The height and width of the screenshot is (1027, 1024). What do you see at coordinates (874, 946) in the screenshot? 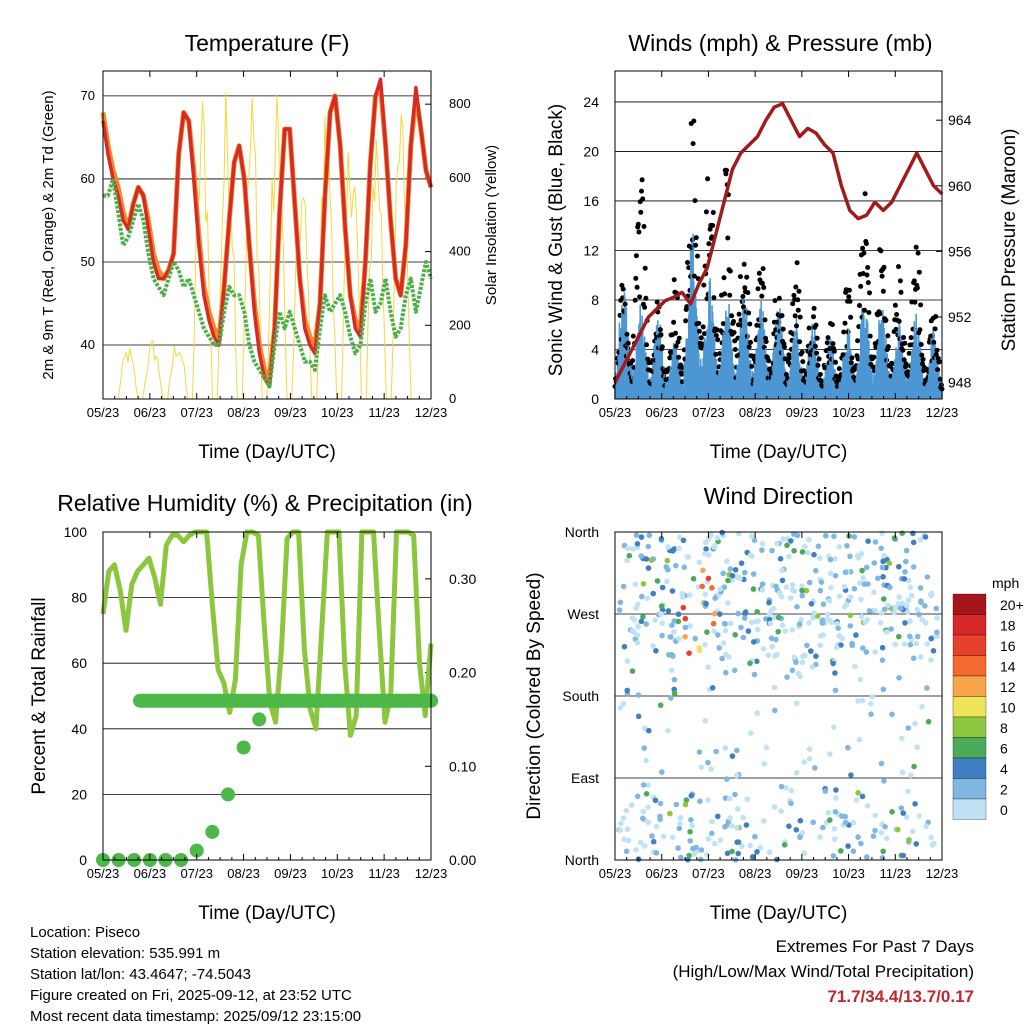
I see `extremes-title: Extremes For Past 7 Days` at bounding box center [874, 946].